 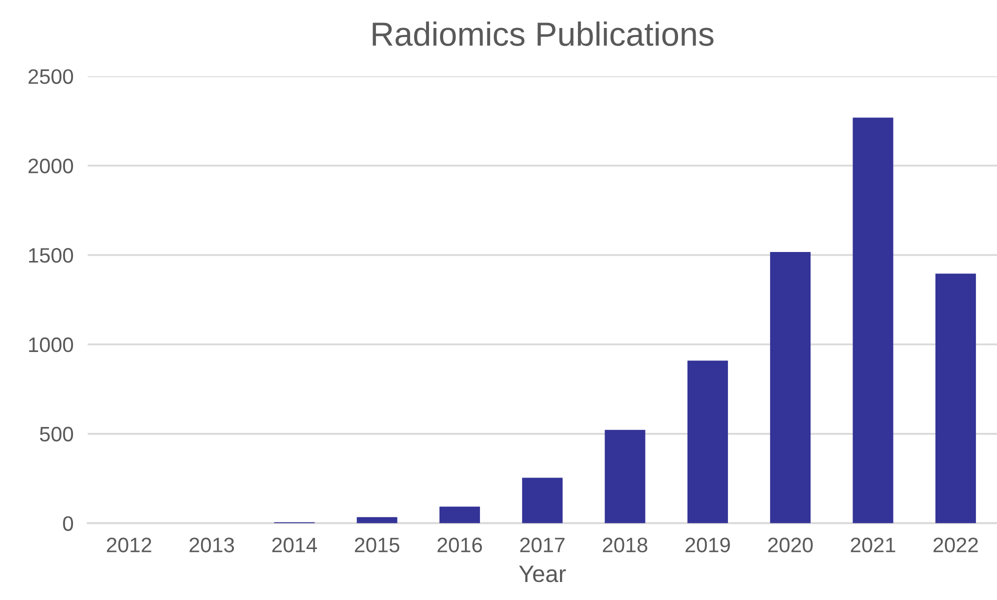 What do you see at coordinates (790, 545) in the screenshot?
I see `x-tick-label: 2020` at bounding box center [790, 545].